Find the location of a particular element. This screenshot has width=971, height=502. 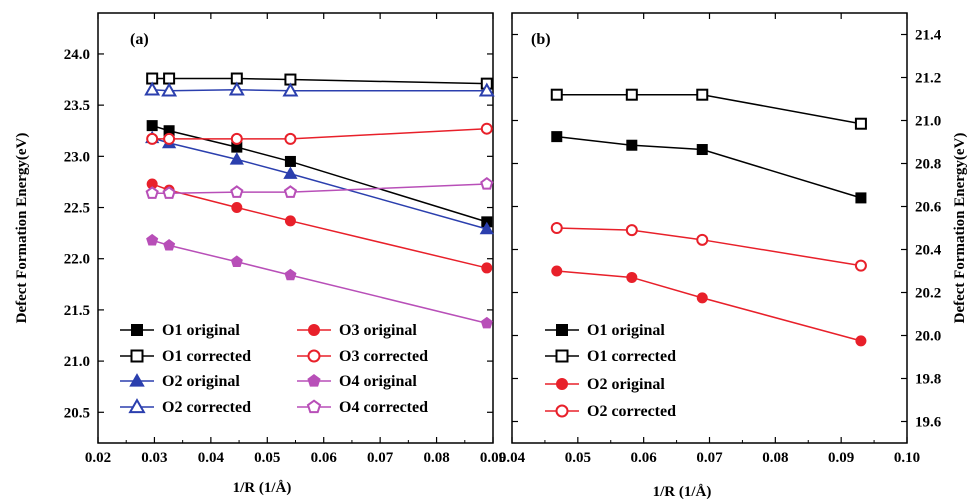

legend-item: O3 original is located at coordinates (357, 330).